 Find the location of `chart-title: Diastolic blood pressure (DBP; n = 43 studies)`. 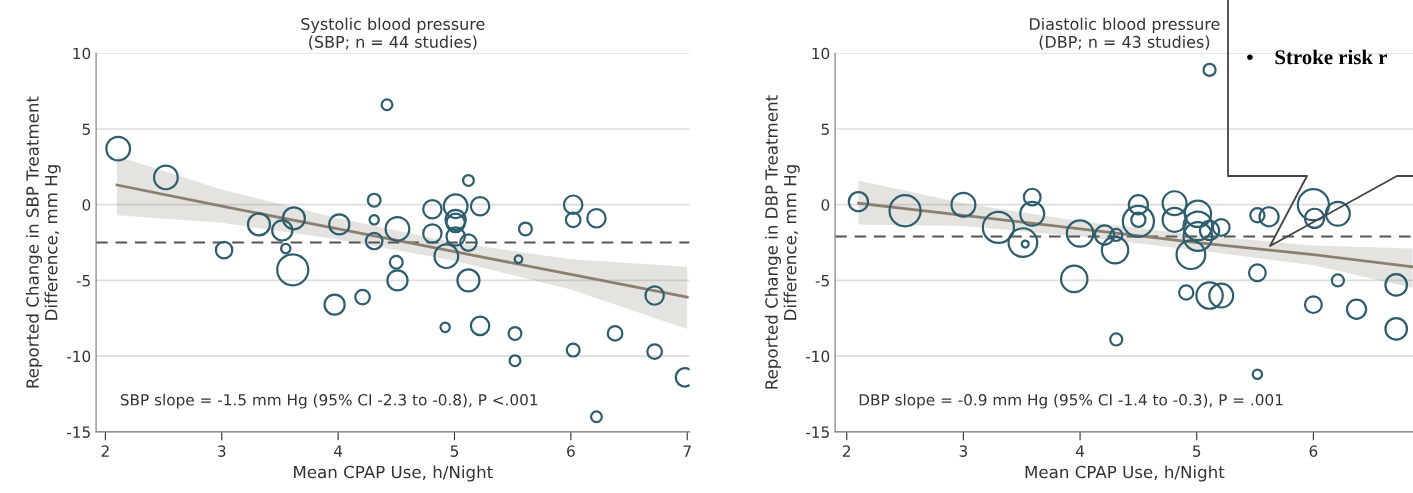

chart-title: Diastolic blood pressure (DBP; n = 43 studies) is located at coordinates (1125, 33).